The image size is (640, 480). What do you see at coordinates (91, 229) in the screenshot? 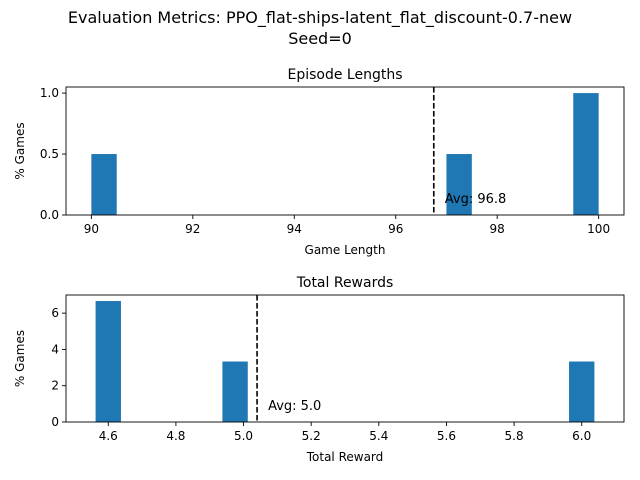
I see `episode-lengths-xtick-label-0: 90` at bounding box center [91, 229].